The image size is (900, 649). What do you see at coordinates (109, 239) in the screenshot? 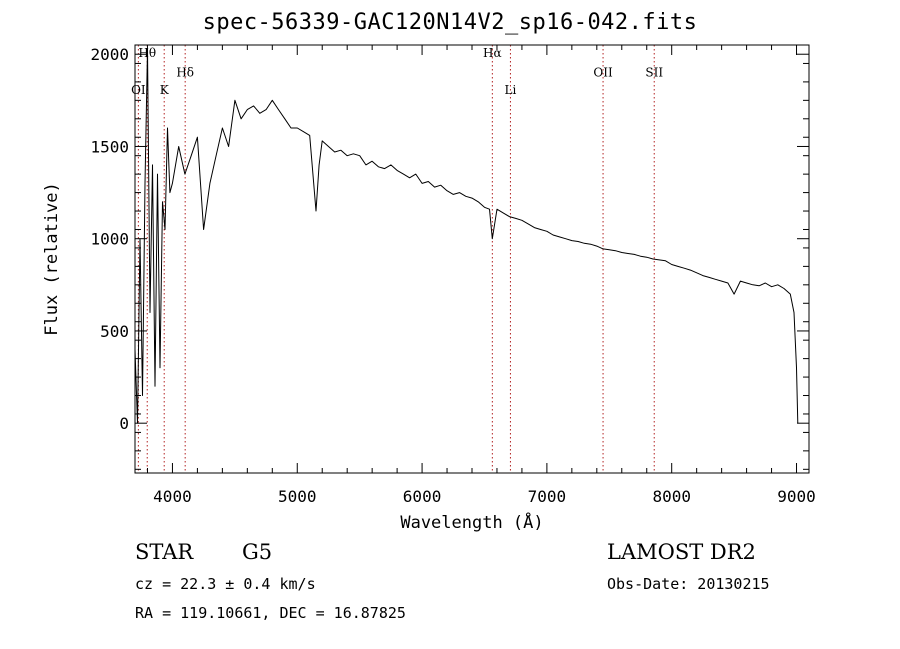
I see `y-tick-label: 1000` at bounding box center [109, 239].